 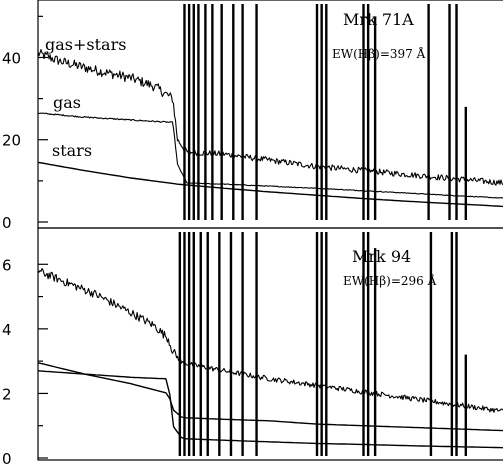 I want to click on bottom-series-stars, so click(x=270, y=397).